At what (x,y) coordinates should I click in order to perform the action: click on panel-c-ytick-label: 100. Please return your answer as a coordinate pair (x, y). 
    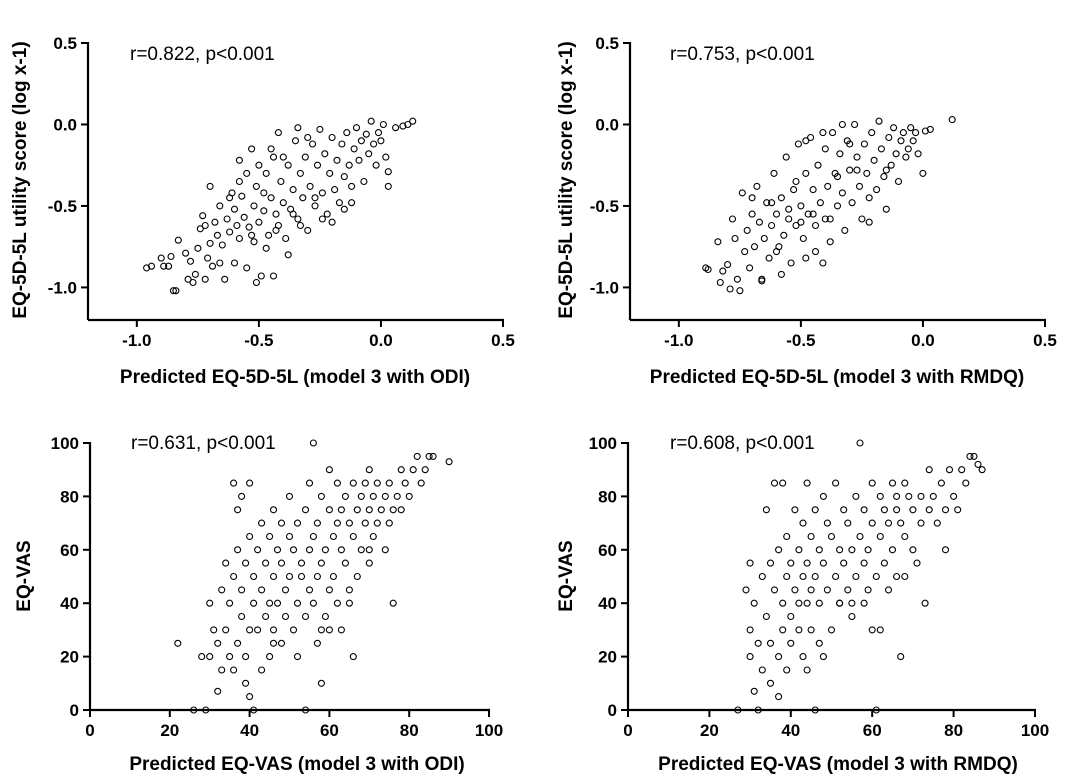
    Looking at the image, I should click on (65, 443).